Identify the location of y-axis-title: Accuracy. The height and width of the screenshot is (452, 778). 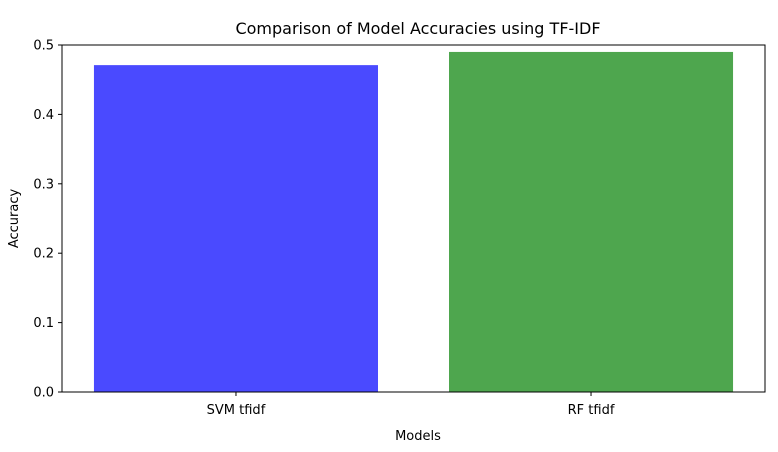
(14, 219).